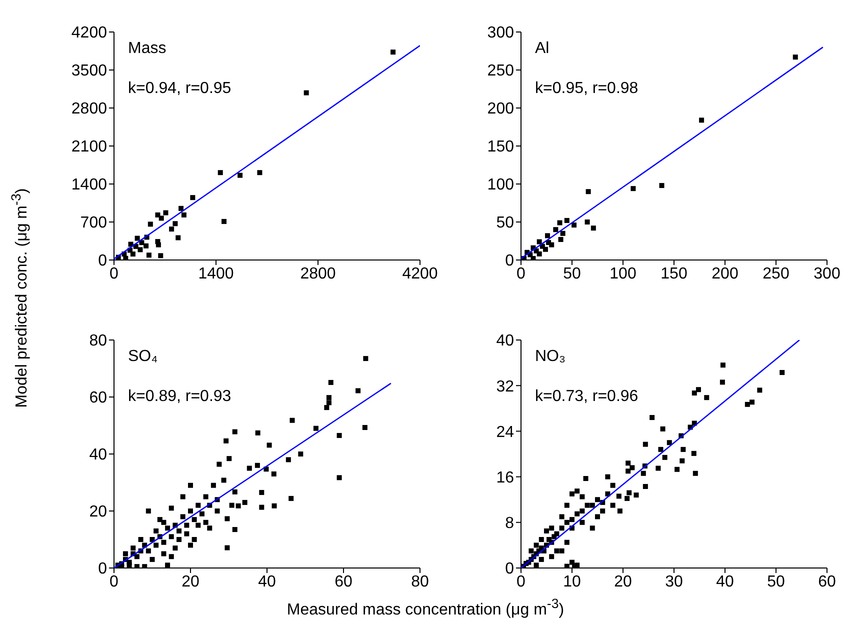 The image size is (851, 635). Describe the element at coordinates (420, 273) in the screenshot. I see `x-tick-label: 4200` at that location.